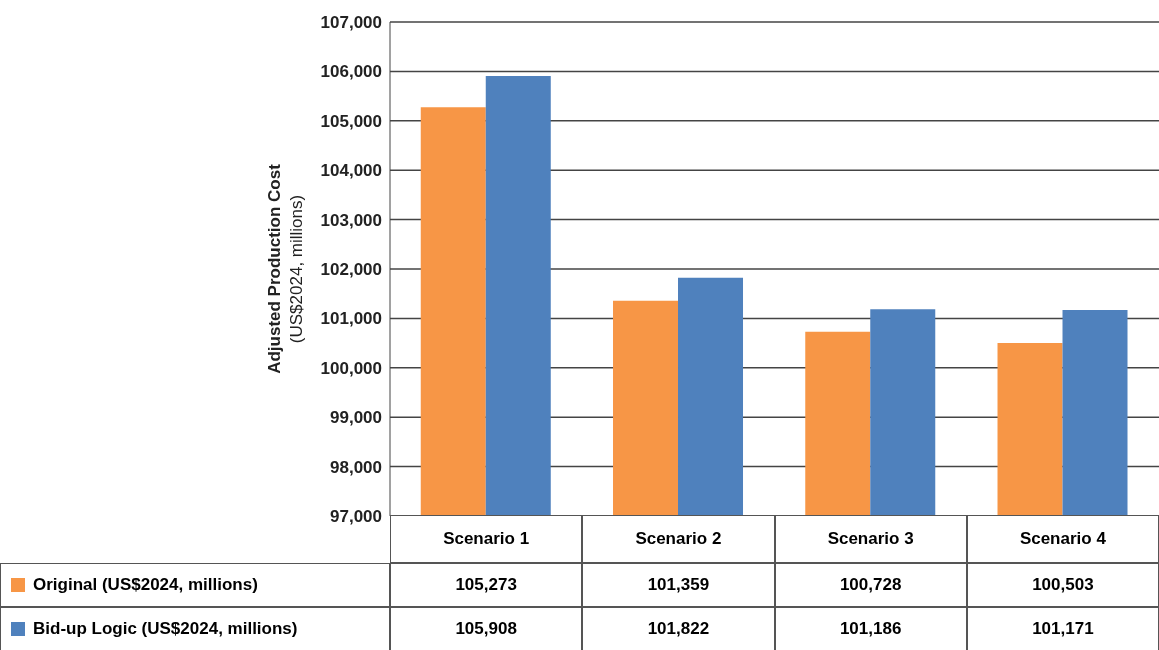 The image size is (1159, 650). Describe the element at coordinates (165, 629) in the screenshot. I see `legend-label: Bid-up Logic (US$2024, millions)` at that location.